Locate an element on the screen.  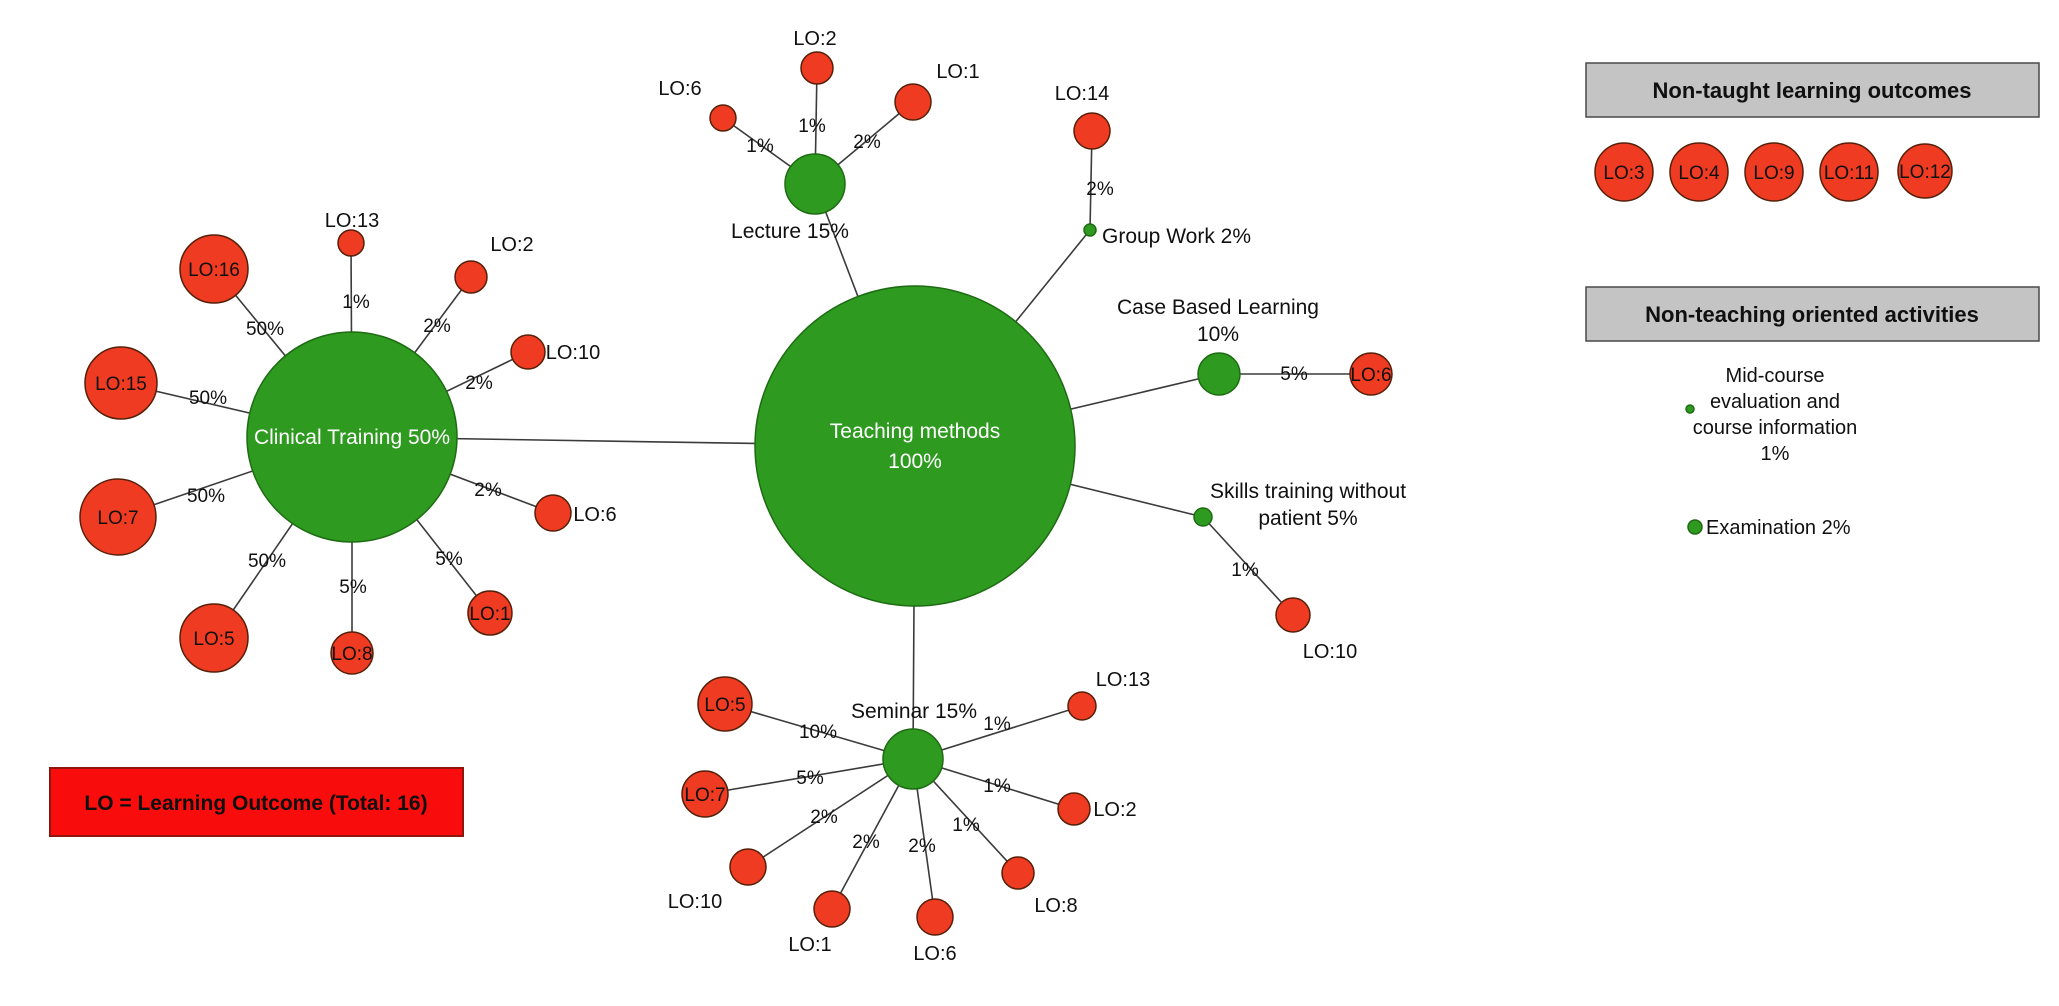
mid-course-line: course information is located at coordinates (1775, 428).